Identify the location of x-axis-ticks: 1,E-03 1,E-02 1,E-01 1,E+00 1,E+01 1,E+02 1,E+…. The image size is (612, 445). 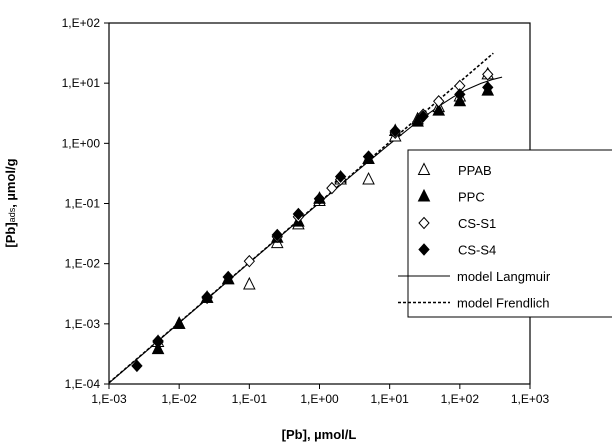
(320, 395).